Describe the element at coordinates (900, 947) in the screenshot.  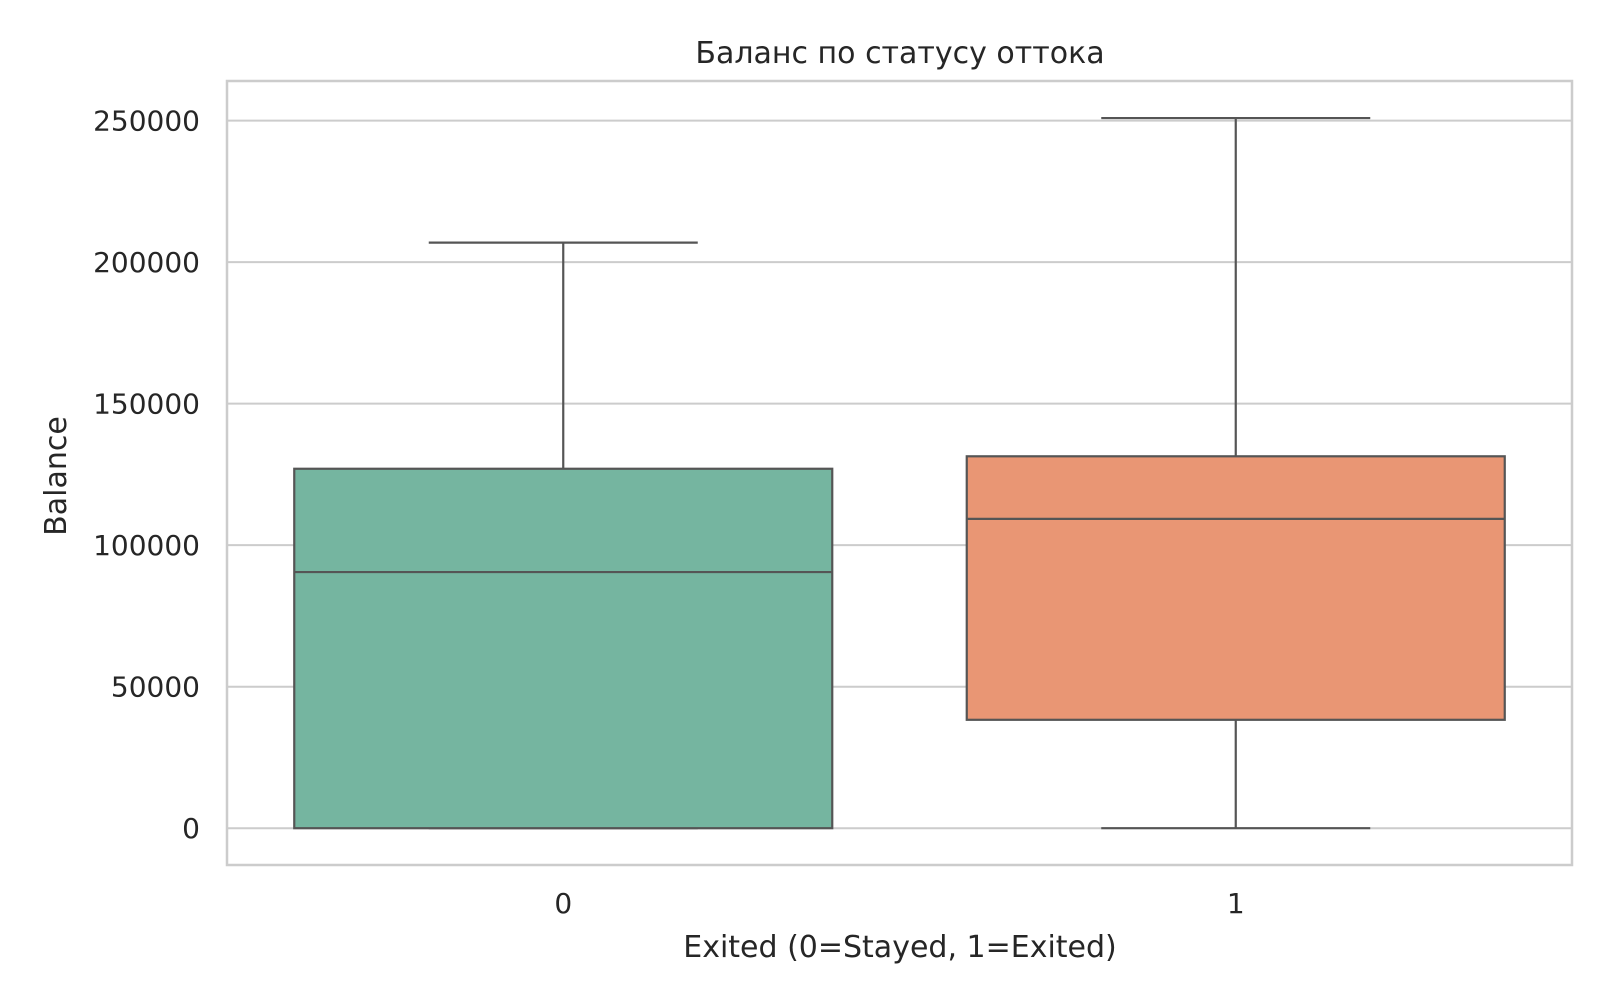
I see `x-axis-label: Exited (0=Stayed, 1=Exited)` at that location.